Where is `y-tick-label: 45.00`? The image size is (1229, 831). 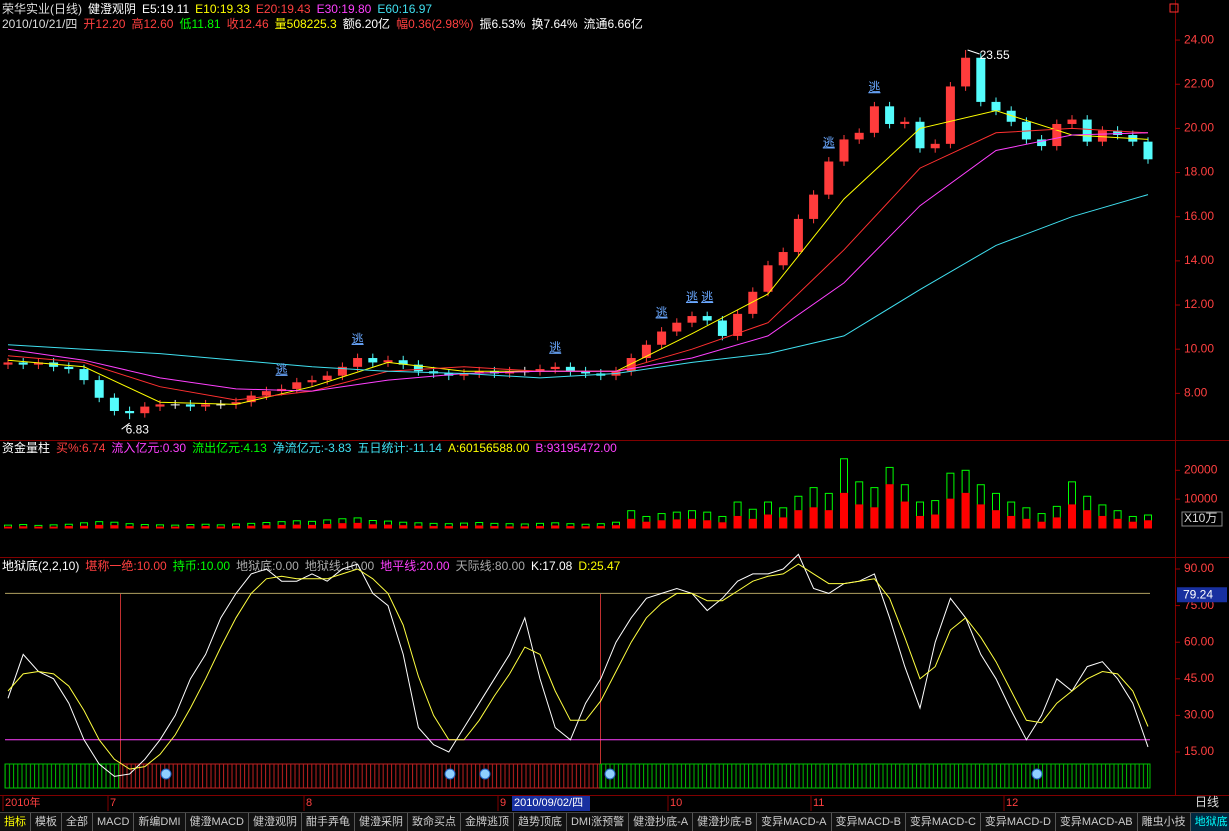
y-tick-label: 45.00 is located at coordinates (1199, 678).